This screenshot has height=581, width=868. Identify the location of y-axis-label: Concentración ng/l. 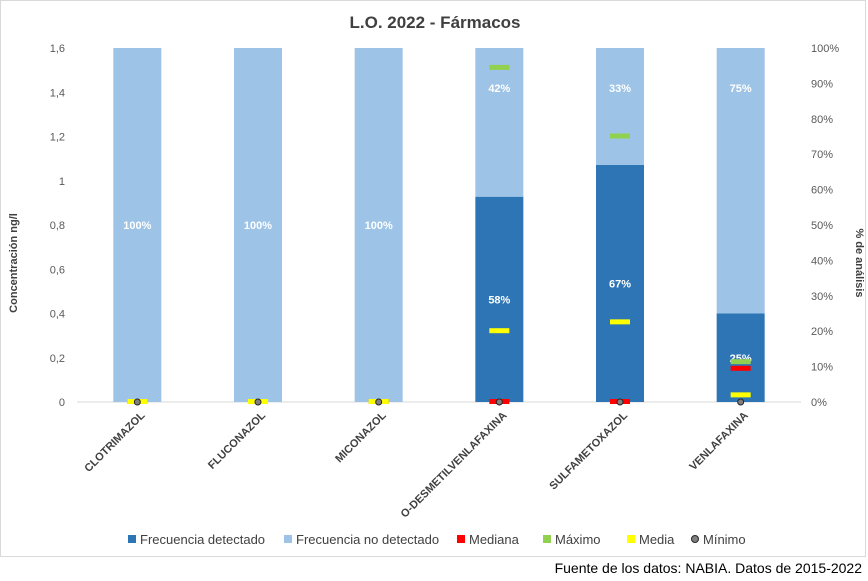
(14, 263).